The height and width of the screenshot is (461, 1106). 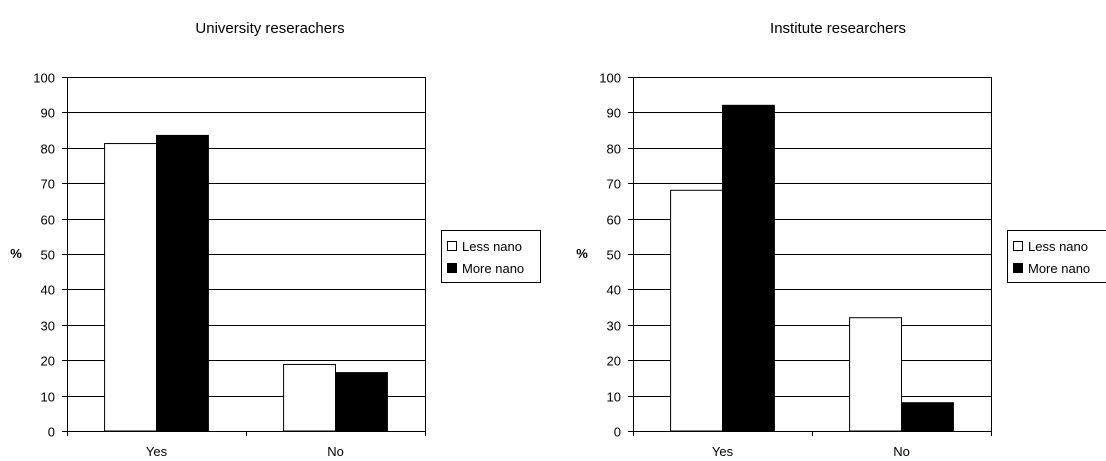 I want to click on chart-title: University reserachers, so click(x=269, y=28).